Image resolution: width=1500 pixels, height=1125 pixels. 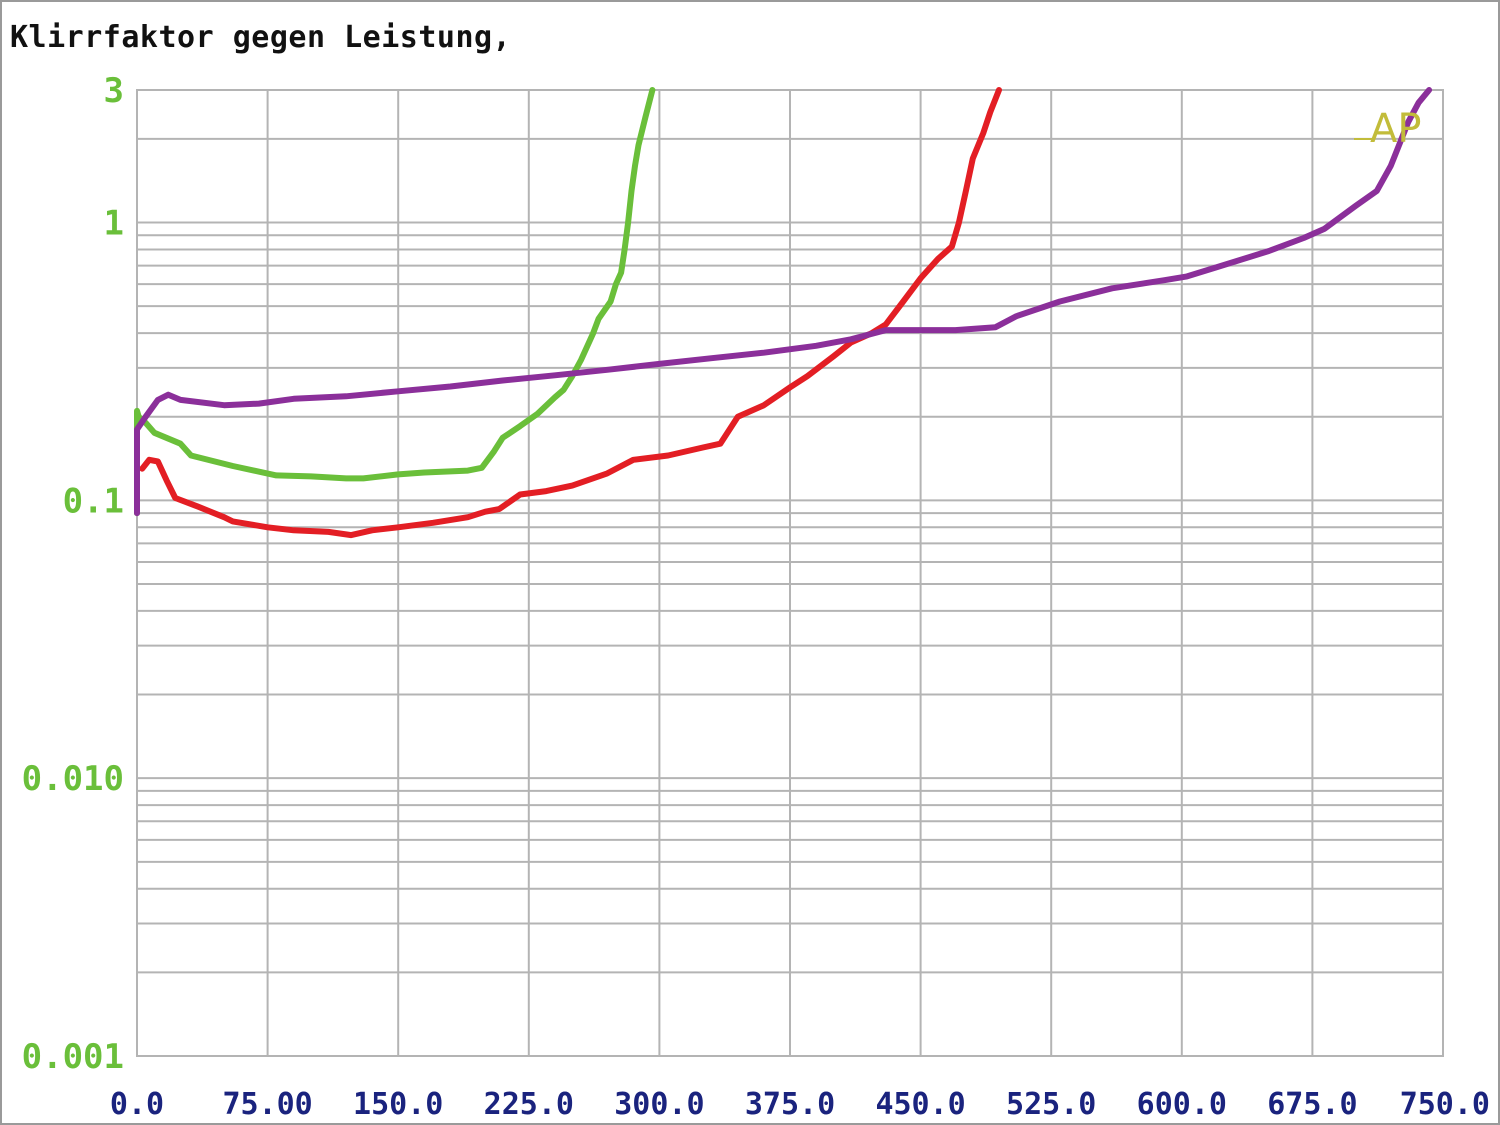 I want to click on y-tick-label: 0.1, so click(x=93, y=501).